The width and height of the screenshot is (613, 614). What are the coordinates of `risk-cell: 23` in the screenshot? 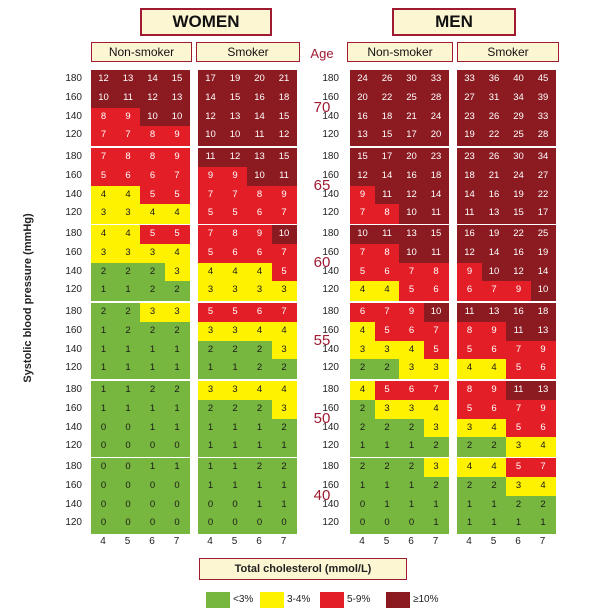 It's located at (469, 117).